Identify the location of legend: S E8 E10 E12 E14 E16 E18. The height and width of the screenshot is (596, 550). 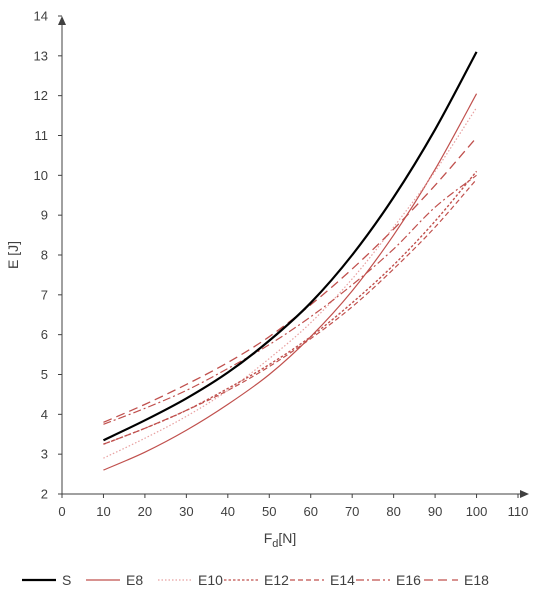
(255, 580).